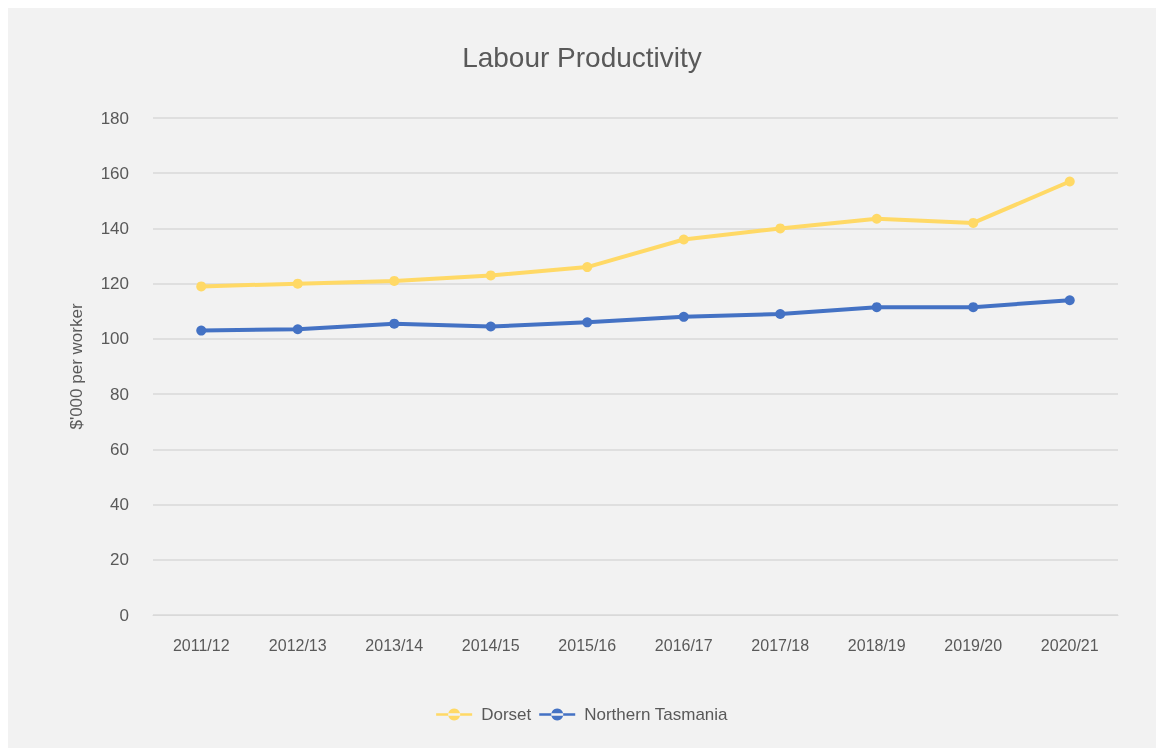 The image size is (1164, 756). What do you see at coordinates (876, 645) in the screenshot?
I see `x-tick-label: 2018/19` at bounding box center [876, 645].